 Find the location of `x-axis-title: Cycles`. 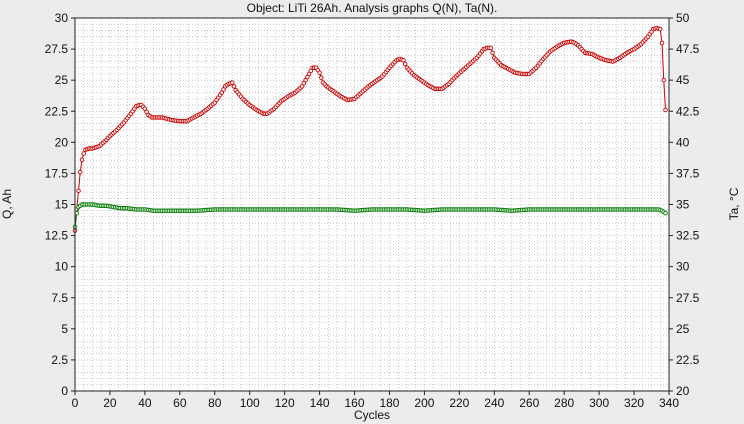

x-axis-title: Cycles is located at coordinates (372, 415).